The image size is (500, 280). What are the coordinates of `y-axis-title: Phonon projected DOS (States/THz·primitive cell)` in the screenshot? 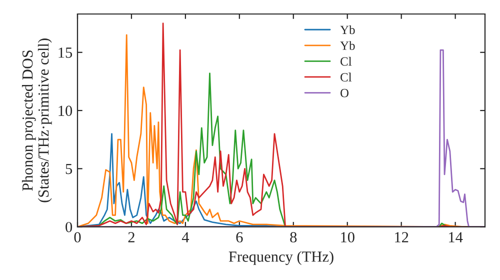 It's located at (37, 120).